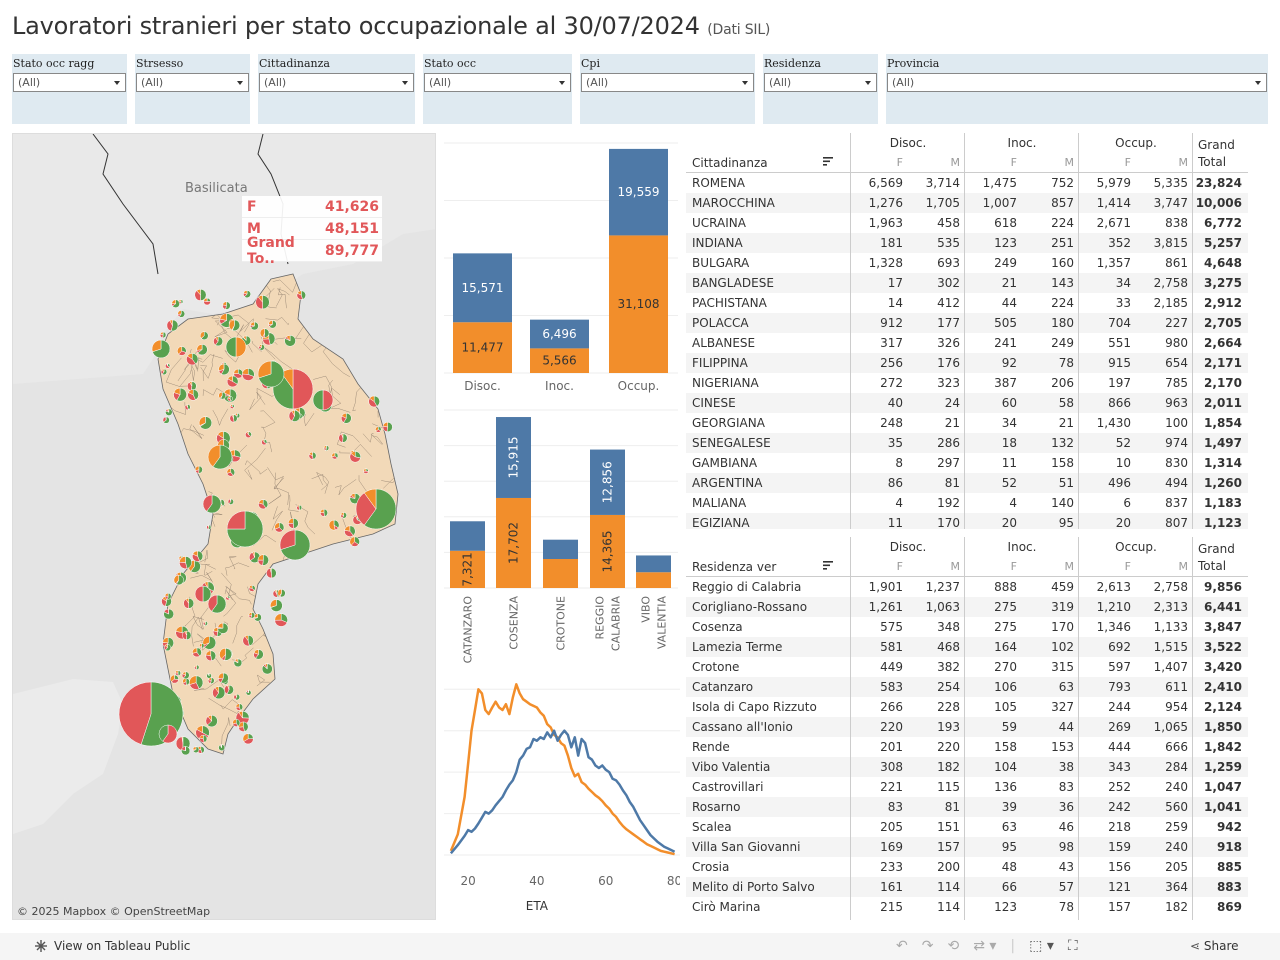 The image size is (1280, 960). I want to click on table-row: Rende 201 220 158 153 444 666 1,842, so click(967, 747).